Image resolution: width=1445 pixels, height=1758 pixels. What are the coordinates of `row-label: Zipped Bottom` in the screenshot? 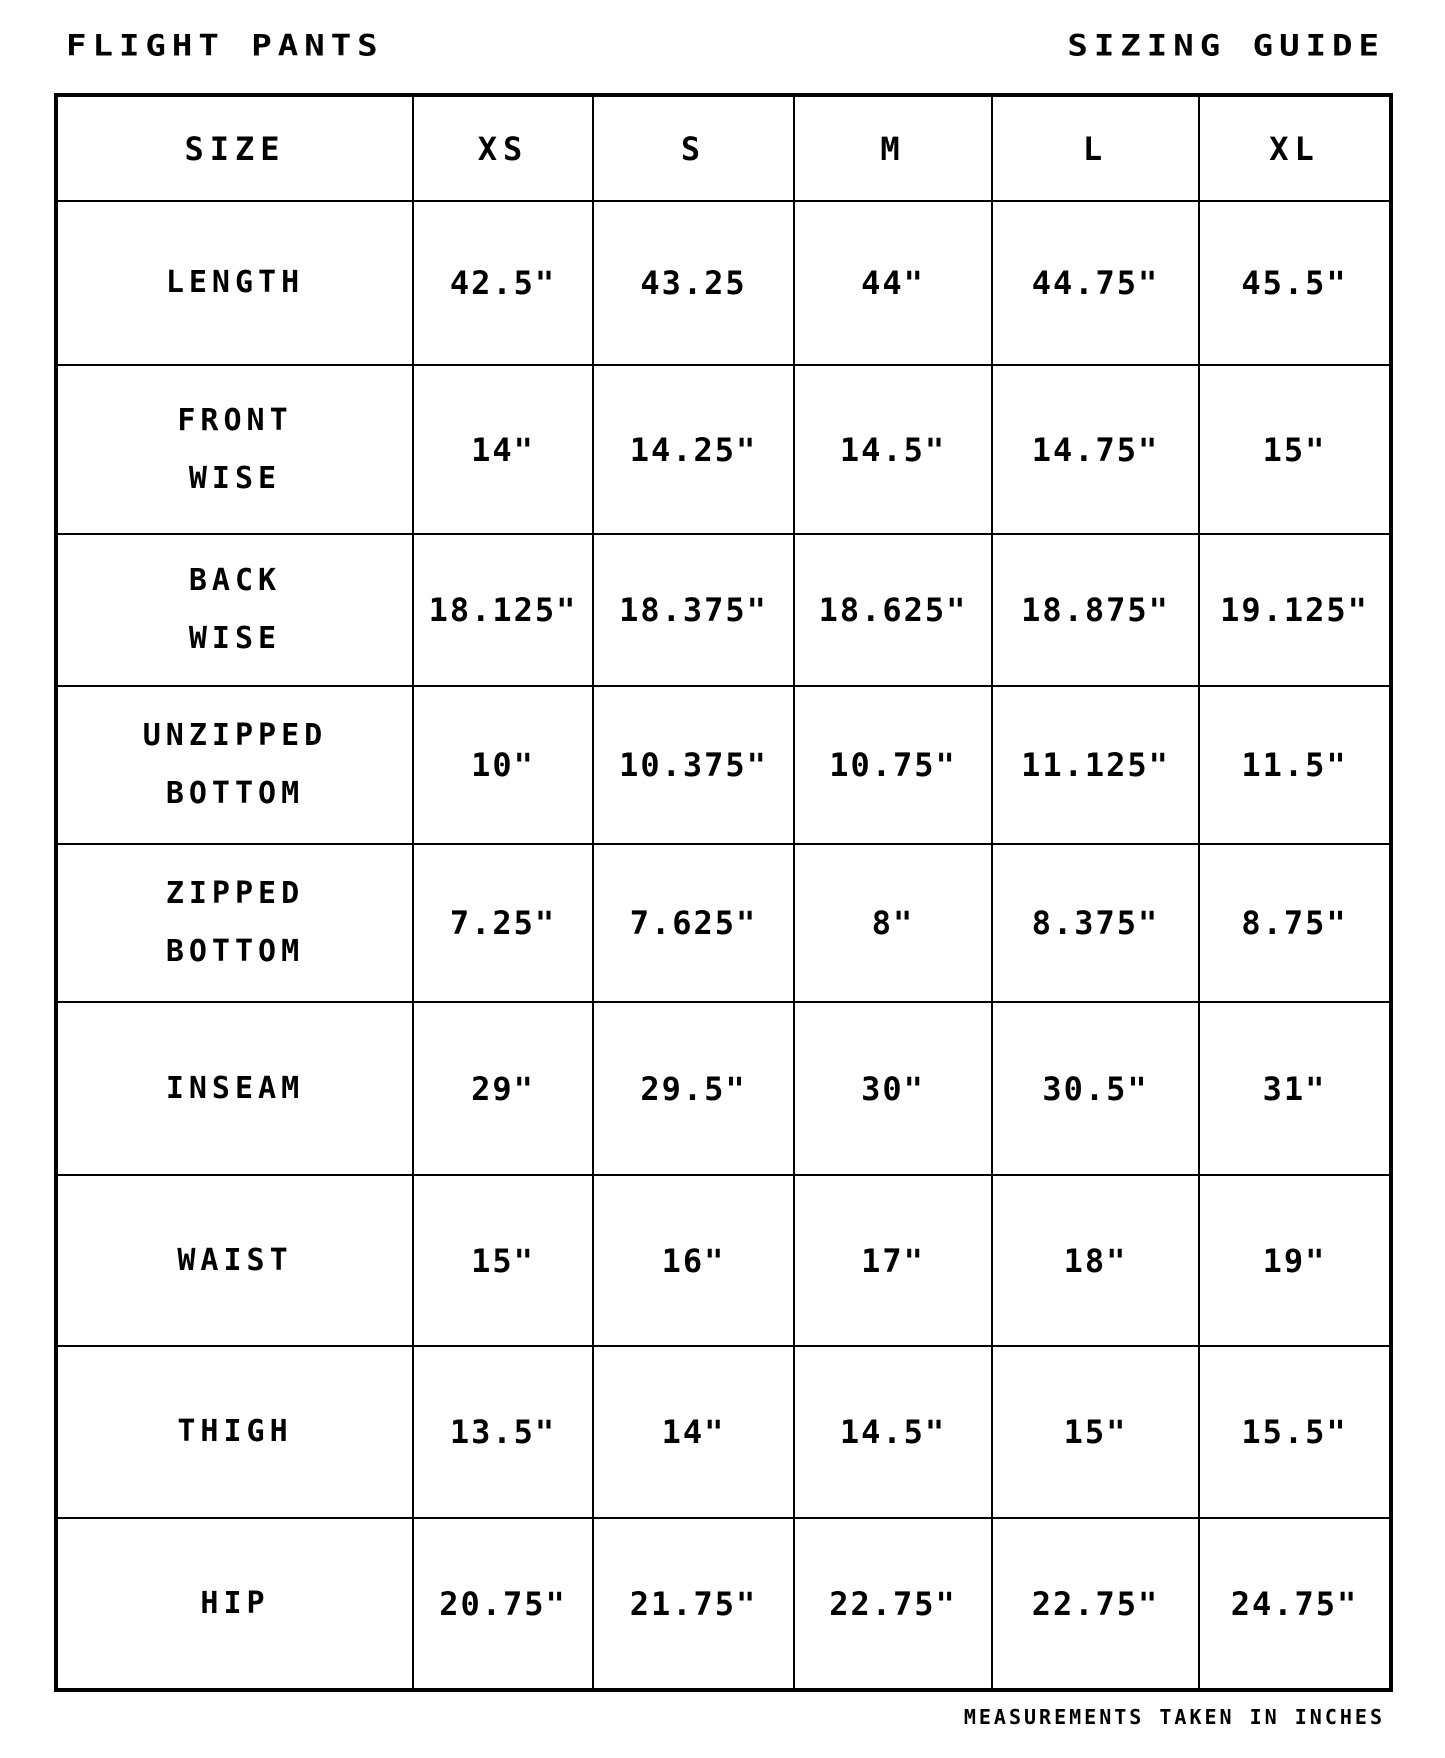 It's located at (234, 923).